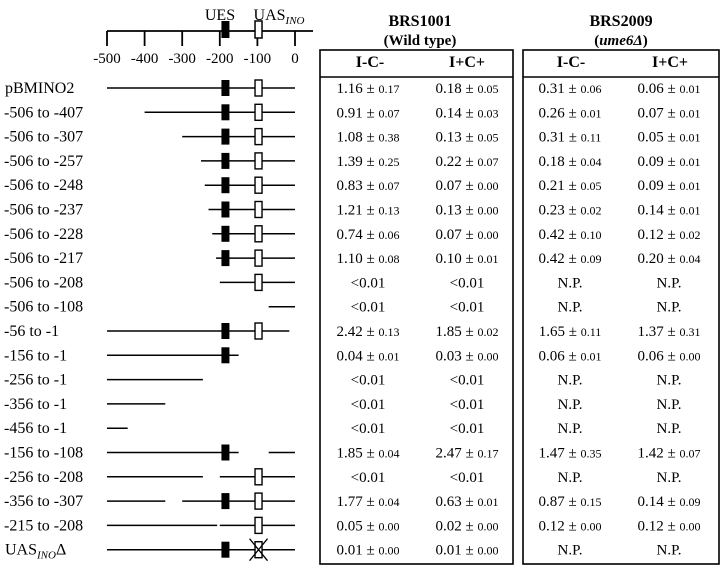 This screenshot has height=566, width=720. I want to click on construct-row: UASINOΔ 0.01 ± 0.00 0.01 ± 0.00 N.P. N.P., so click(343, 550).